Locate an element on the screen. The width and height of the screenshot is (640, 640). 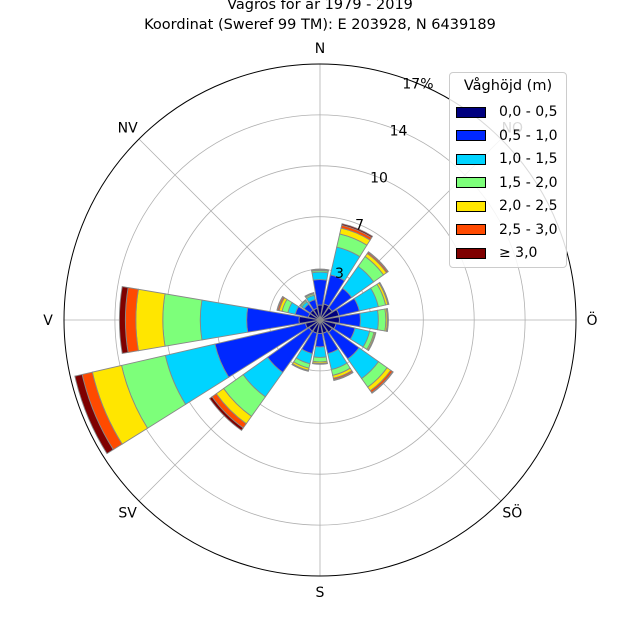
legend-label: ≥ 3,0 is located at coordinates (518, 253).